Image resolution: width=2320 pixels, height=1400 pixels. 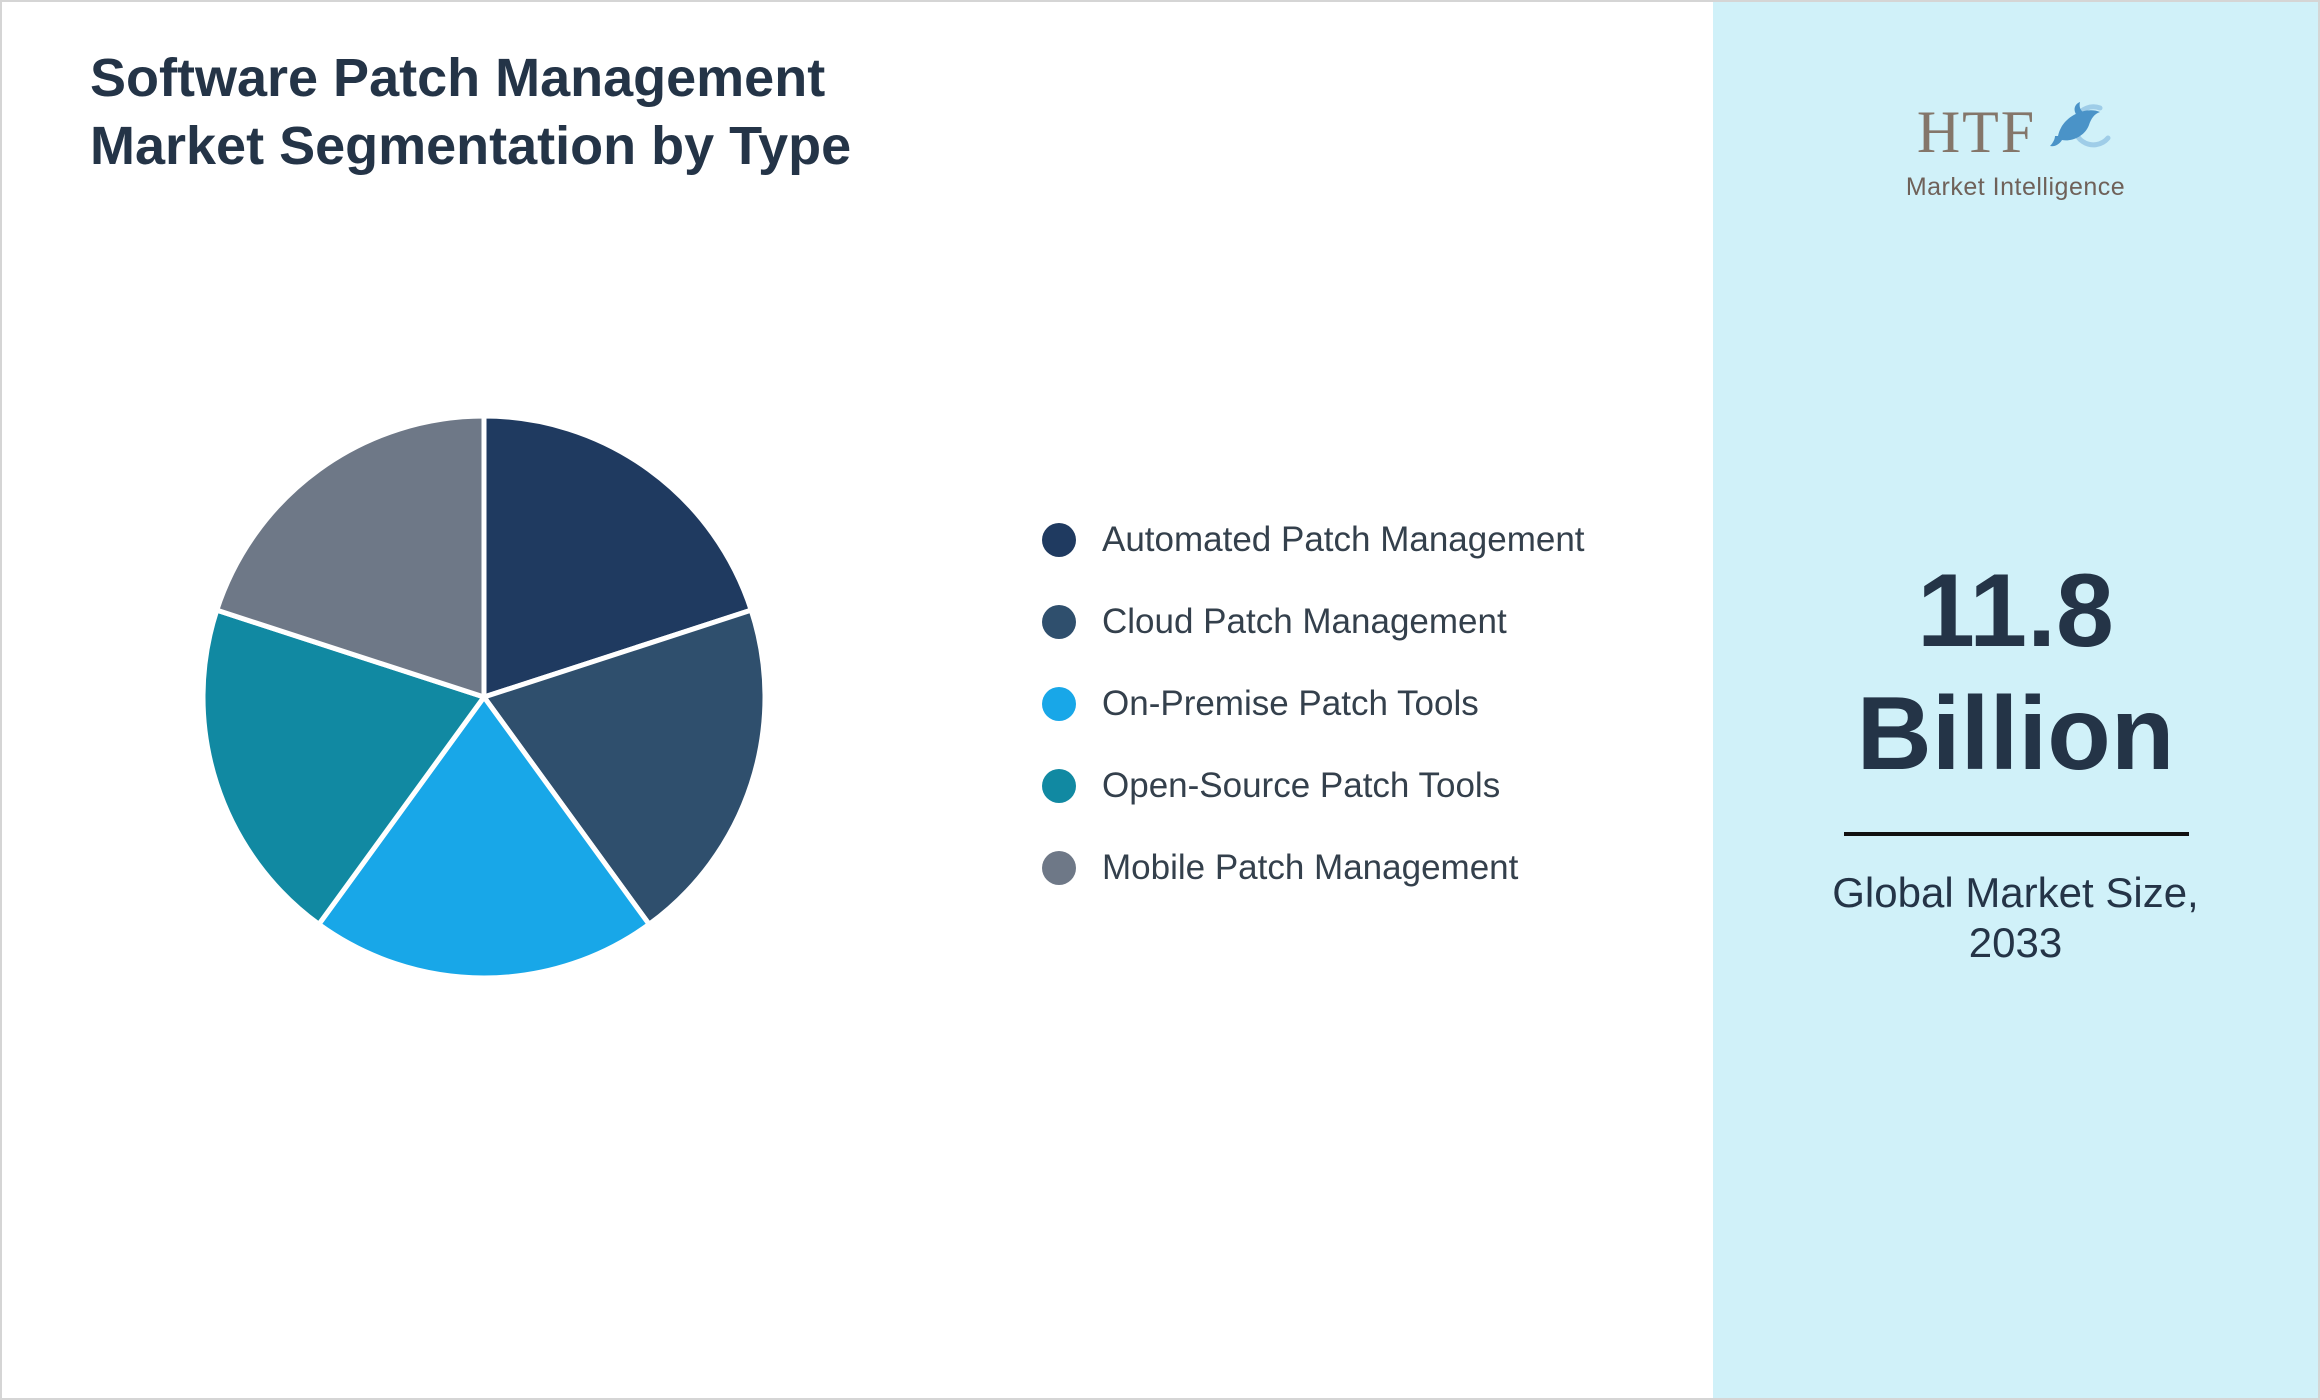 I want to click on page-title-line1: Software Patch Management, so click(x=458, y=78).